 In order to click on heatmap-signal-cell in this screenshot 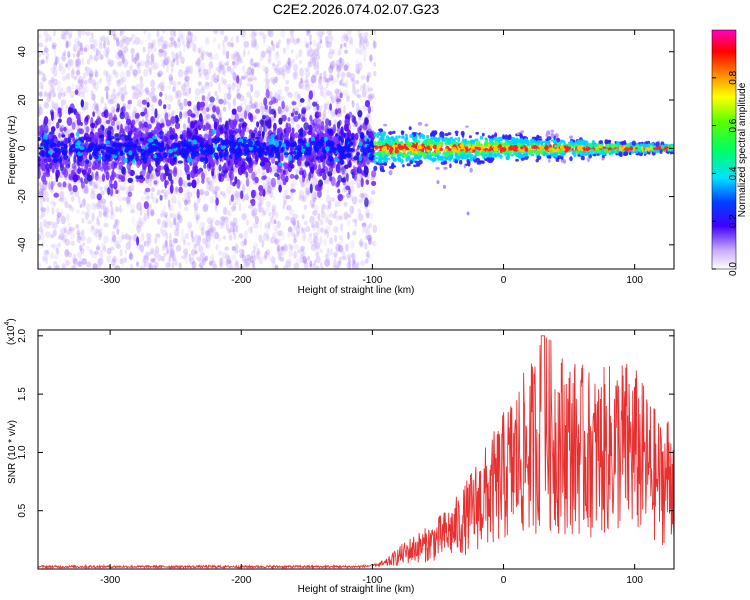, I will do `click(383, 171)`.